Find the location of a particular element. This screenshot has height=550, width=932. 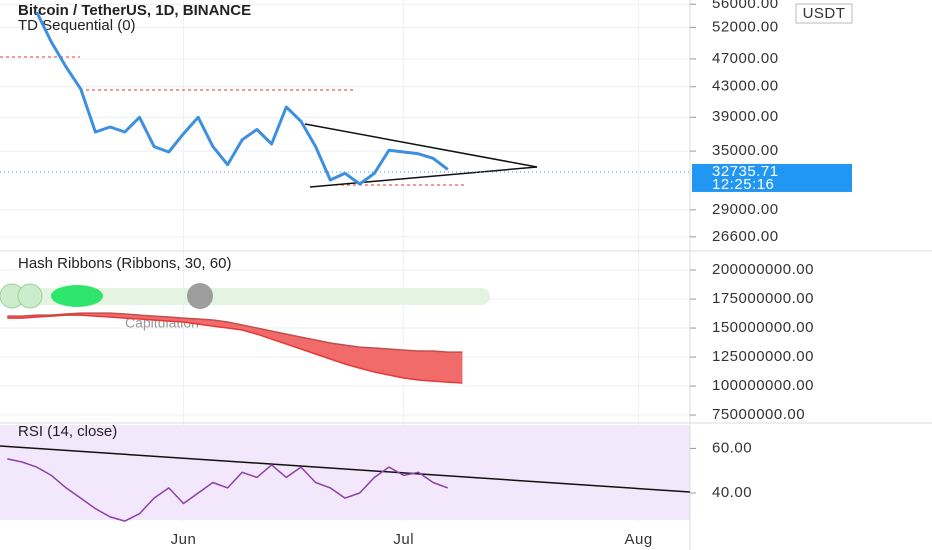

y-tick-label: 150000000.00 is located at coordinates (763, 327).